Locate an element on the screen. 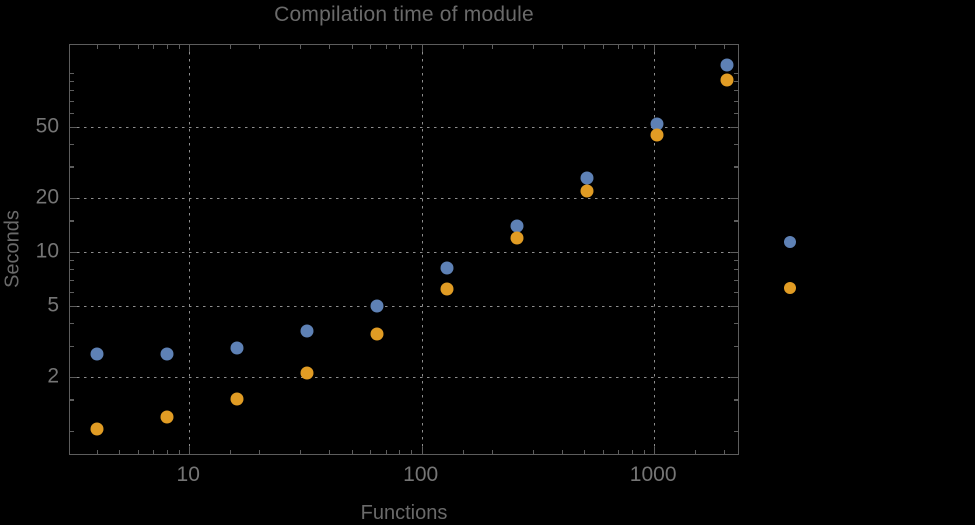 The image size is (975, 525). minor-tick-x-30-top is located at coordinates (301, 47).